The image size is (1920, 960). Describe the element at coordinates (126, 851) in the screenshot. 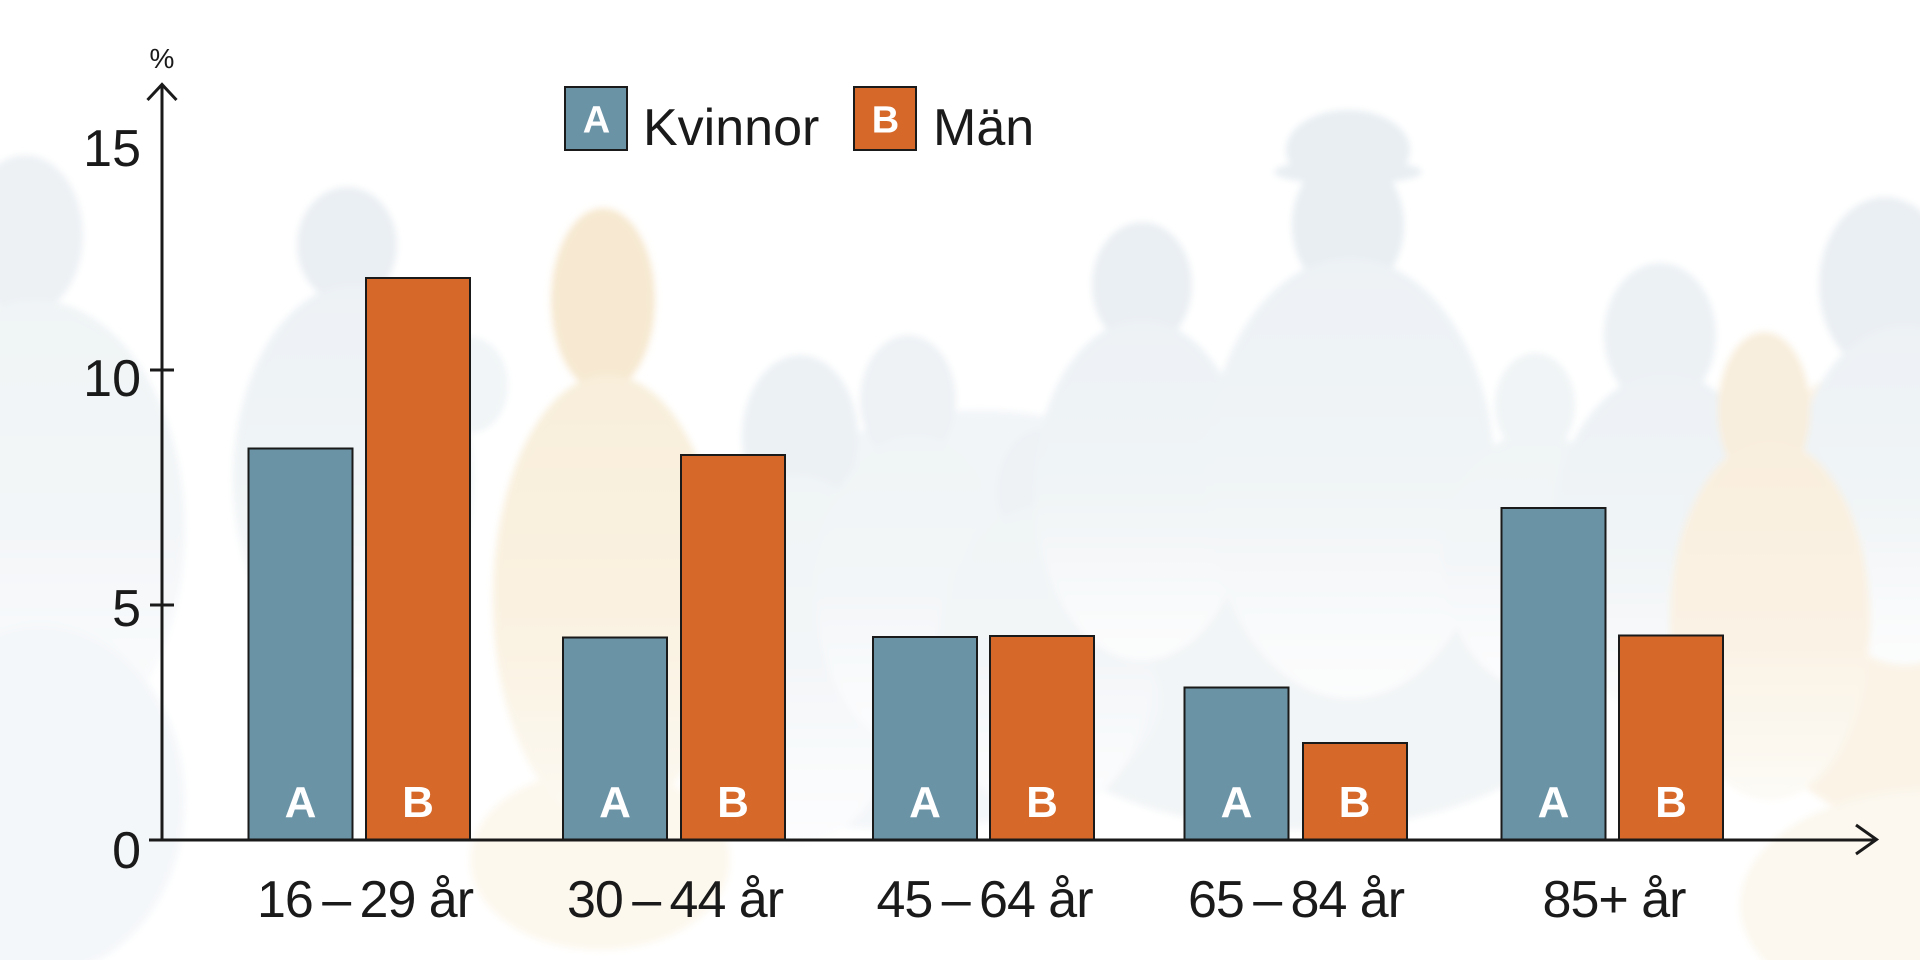

I see `svg-text: 0` at that location.